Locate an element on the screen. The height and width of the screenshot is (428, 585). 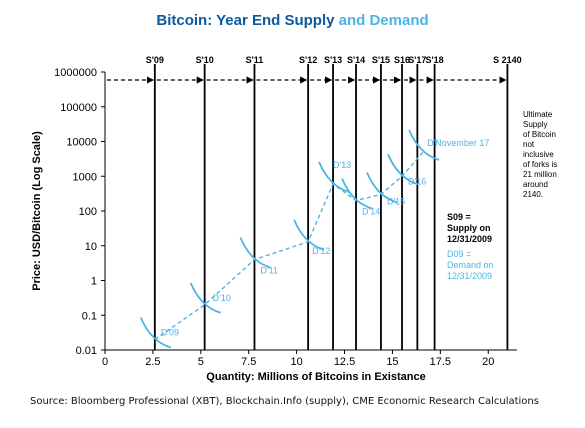
y-tick-label: 1 is located at coordinates (94, 282).